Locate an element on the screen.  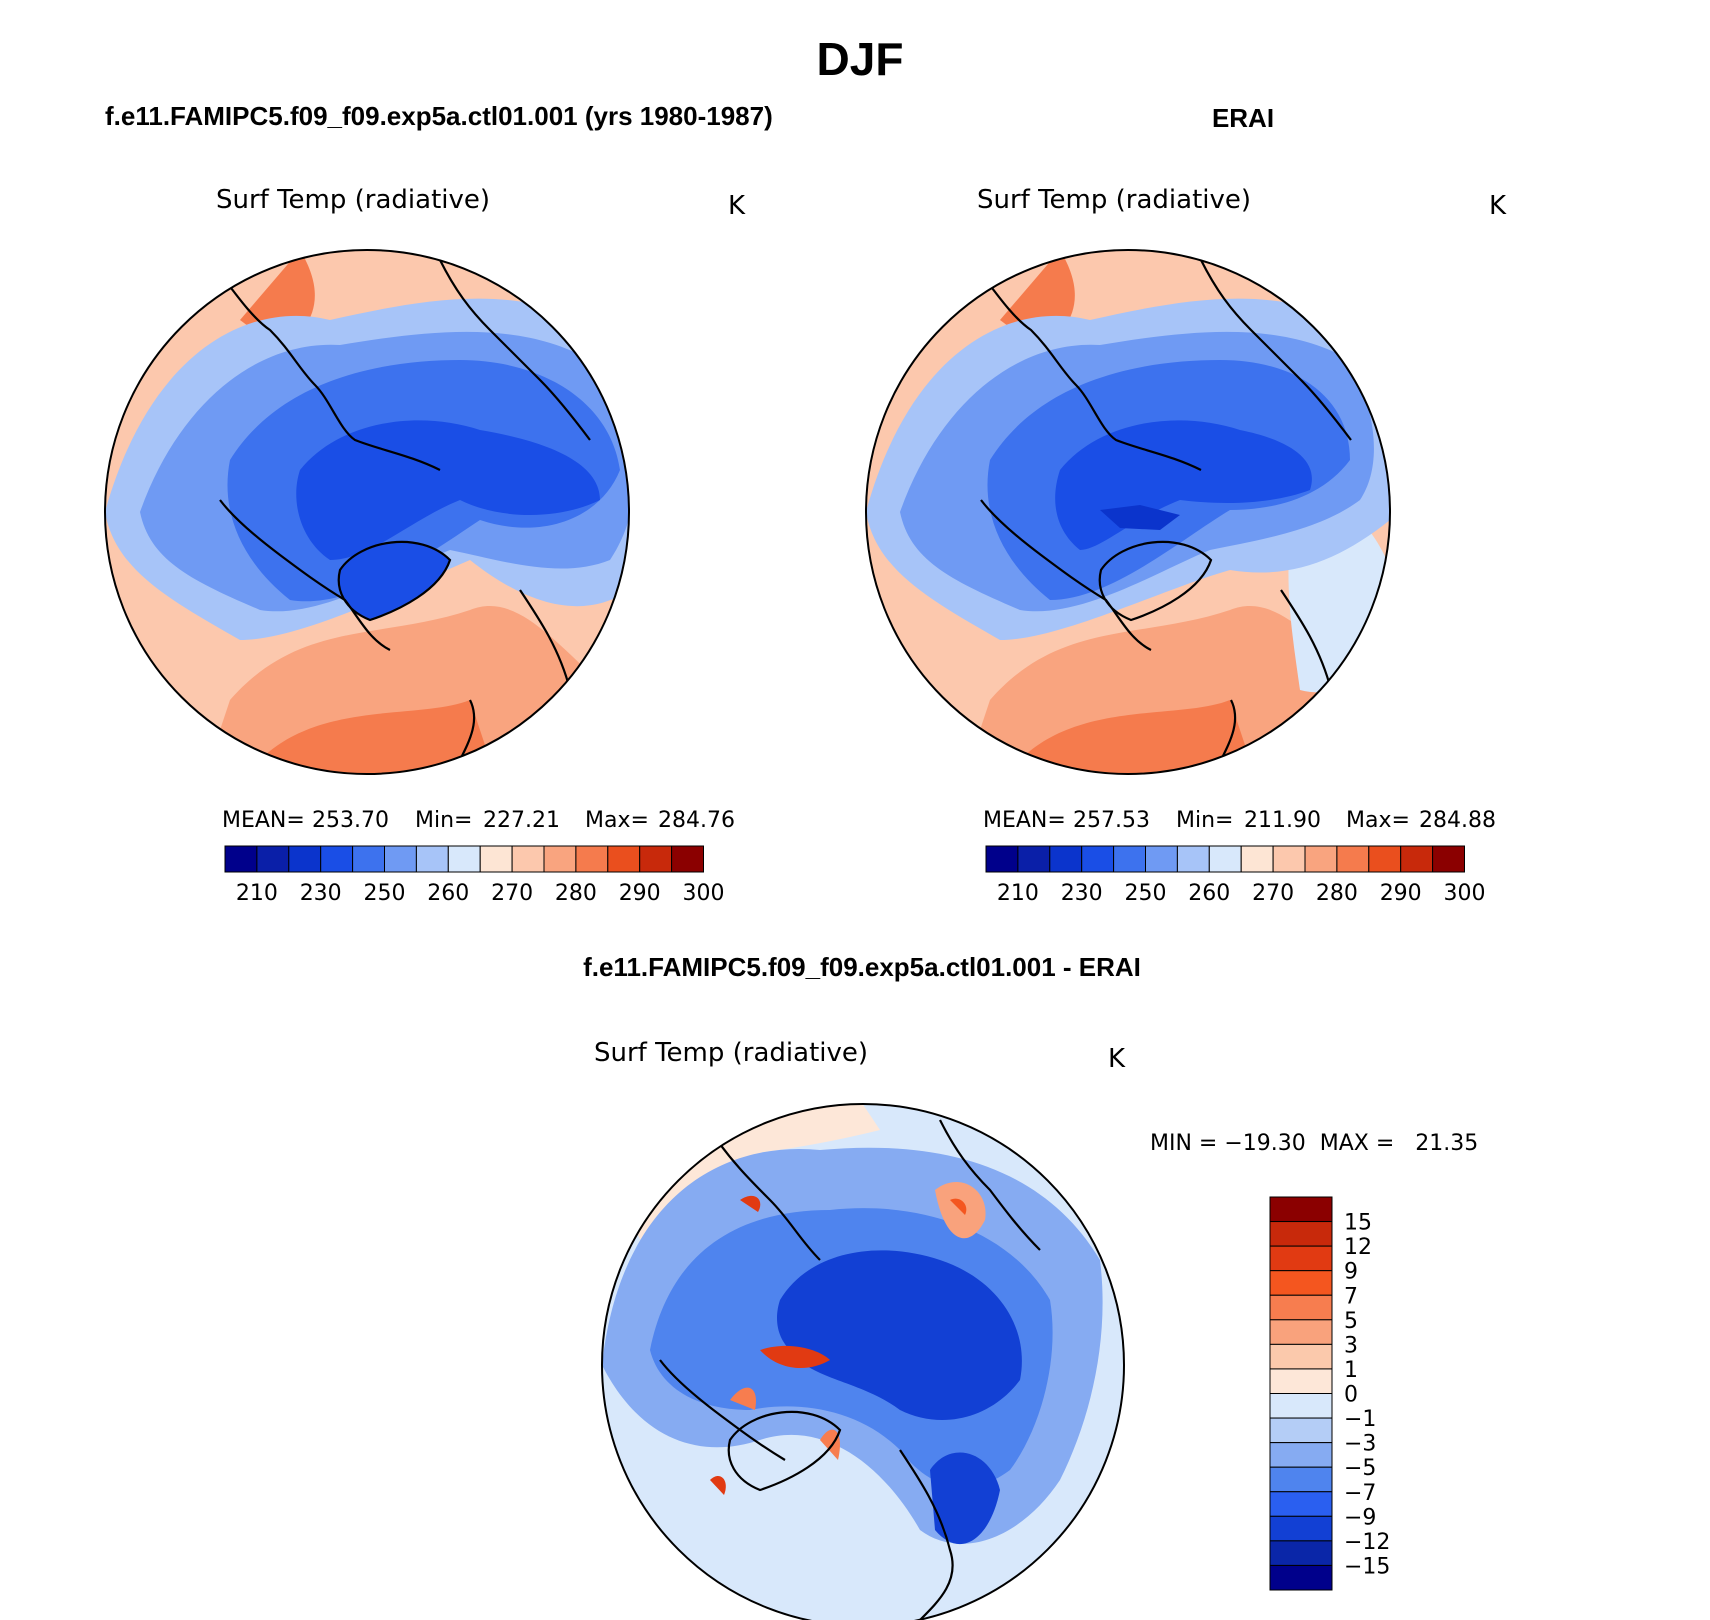
model-field-label: Surf Temp (radiative) is located at coordinates (353, 200).